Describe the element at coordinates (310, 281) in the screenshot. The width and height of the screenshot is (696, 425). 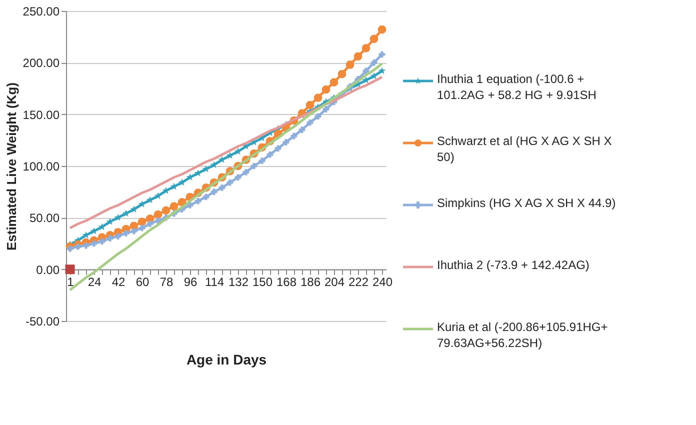
I see `x-tick-label: 186` at that location.